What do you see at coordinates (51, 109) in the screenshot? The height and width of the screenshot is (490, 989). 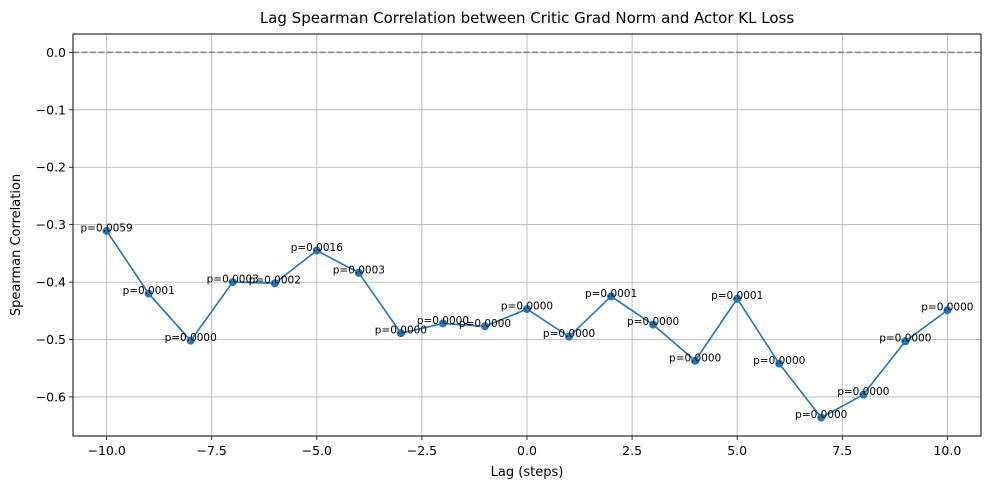 I see `y-tick-label: −0.1` at bounding box center [51, 109].